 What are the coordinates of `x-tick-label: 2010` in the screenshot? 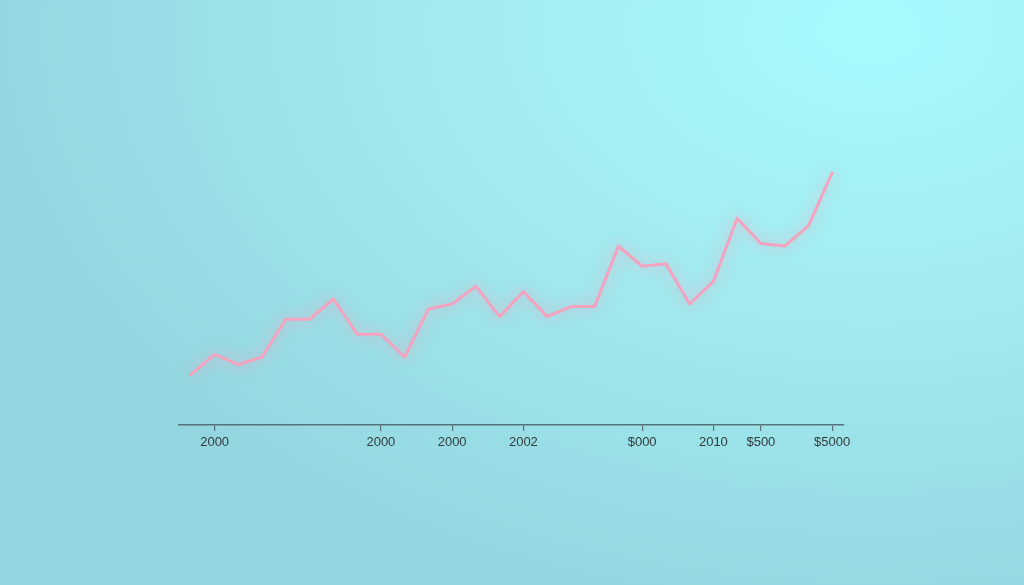 It's located at (713, 442).